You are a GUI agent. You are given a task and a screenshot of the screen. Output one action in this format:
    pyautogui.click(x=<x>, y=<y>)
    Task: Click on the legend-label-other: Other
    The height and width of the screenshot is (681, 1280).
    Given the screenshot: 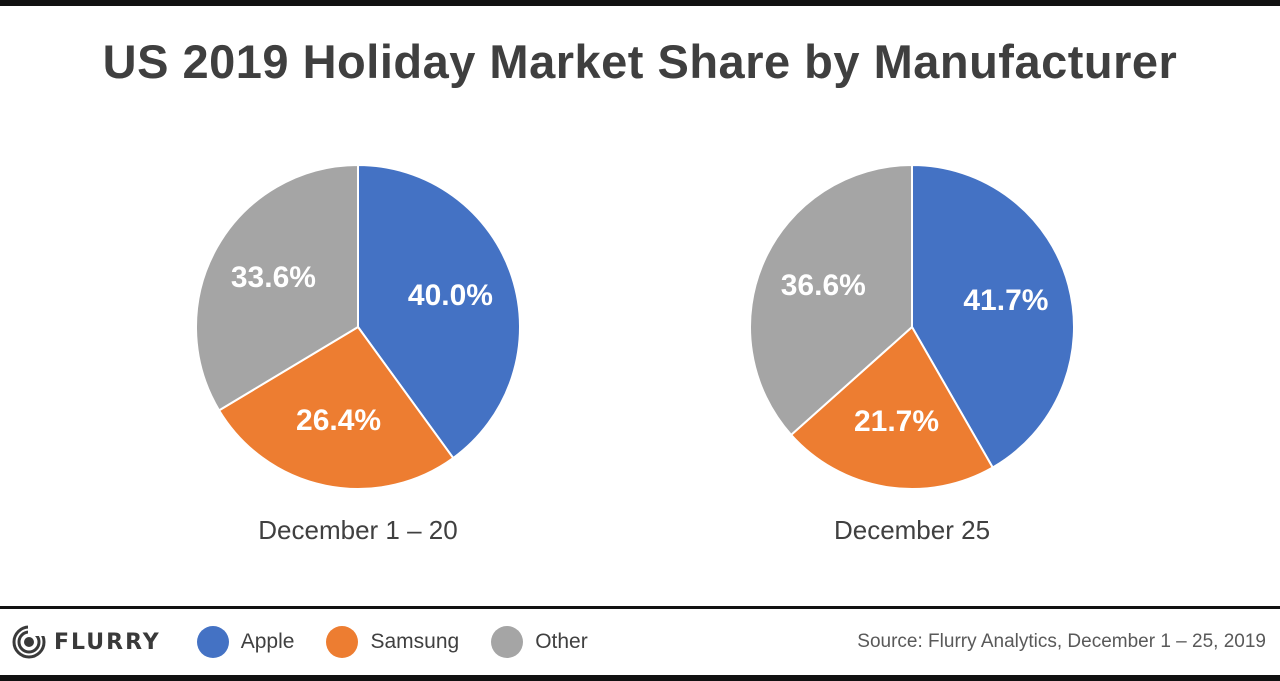 What is the action you would take?
    pyautogui.click(x=561, y=641)
    